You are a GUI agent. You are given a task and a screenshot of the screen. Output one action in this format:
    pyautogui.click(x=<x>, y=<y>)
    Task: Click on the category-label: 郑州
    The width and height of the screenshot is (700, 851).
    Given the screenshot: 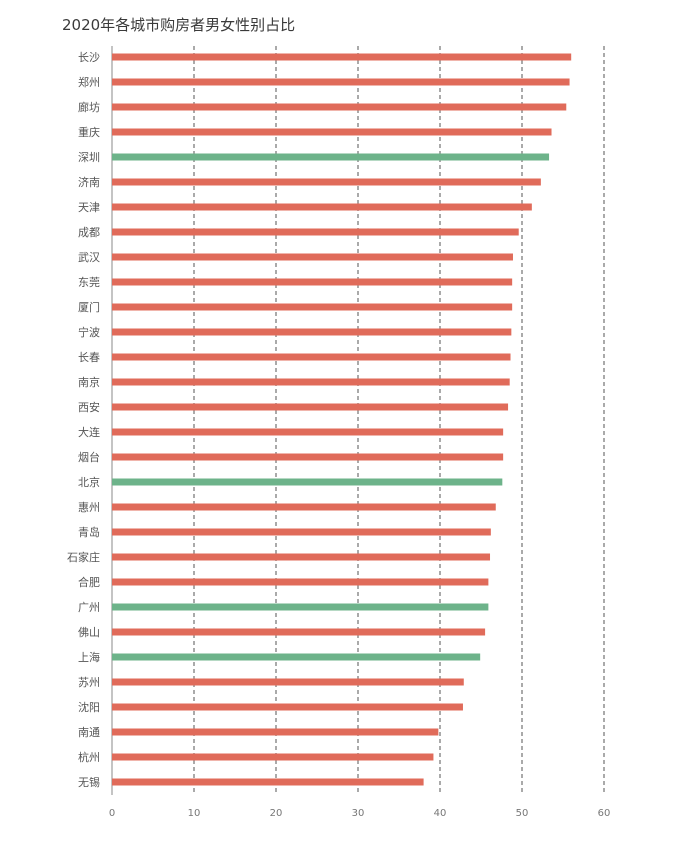 What is the action you would take?
    pyautogui.click(x=89, y=82)
    